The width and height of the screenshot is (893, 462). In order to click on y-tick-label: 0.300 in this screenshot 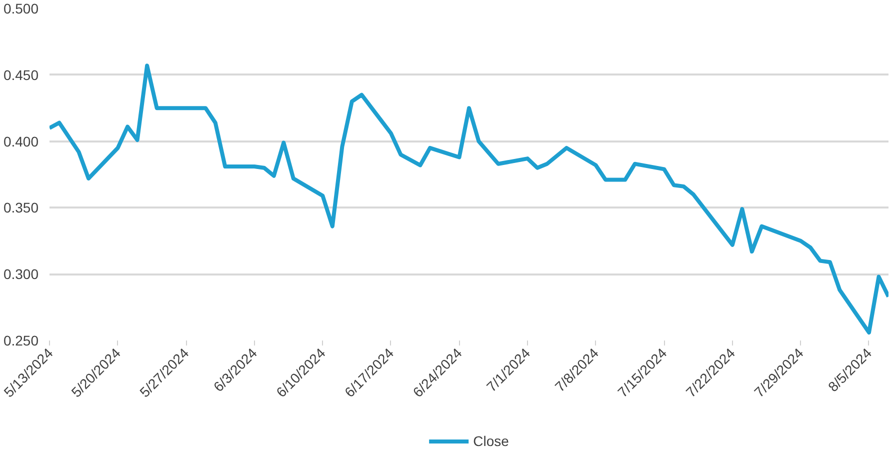, I will do `click(21, 274)`.